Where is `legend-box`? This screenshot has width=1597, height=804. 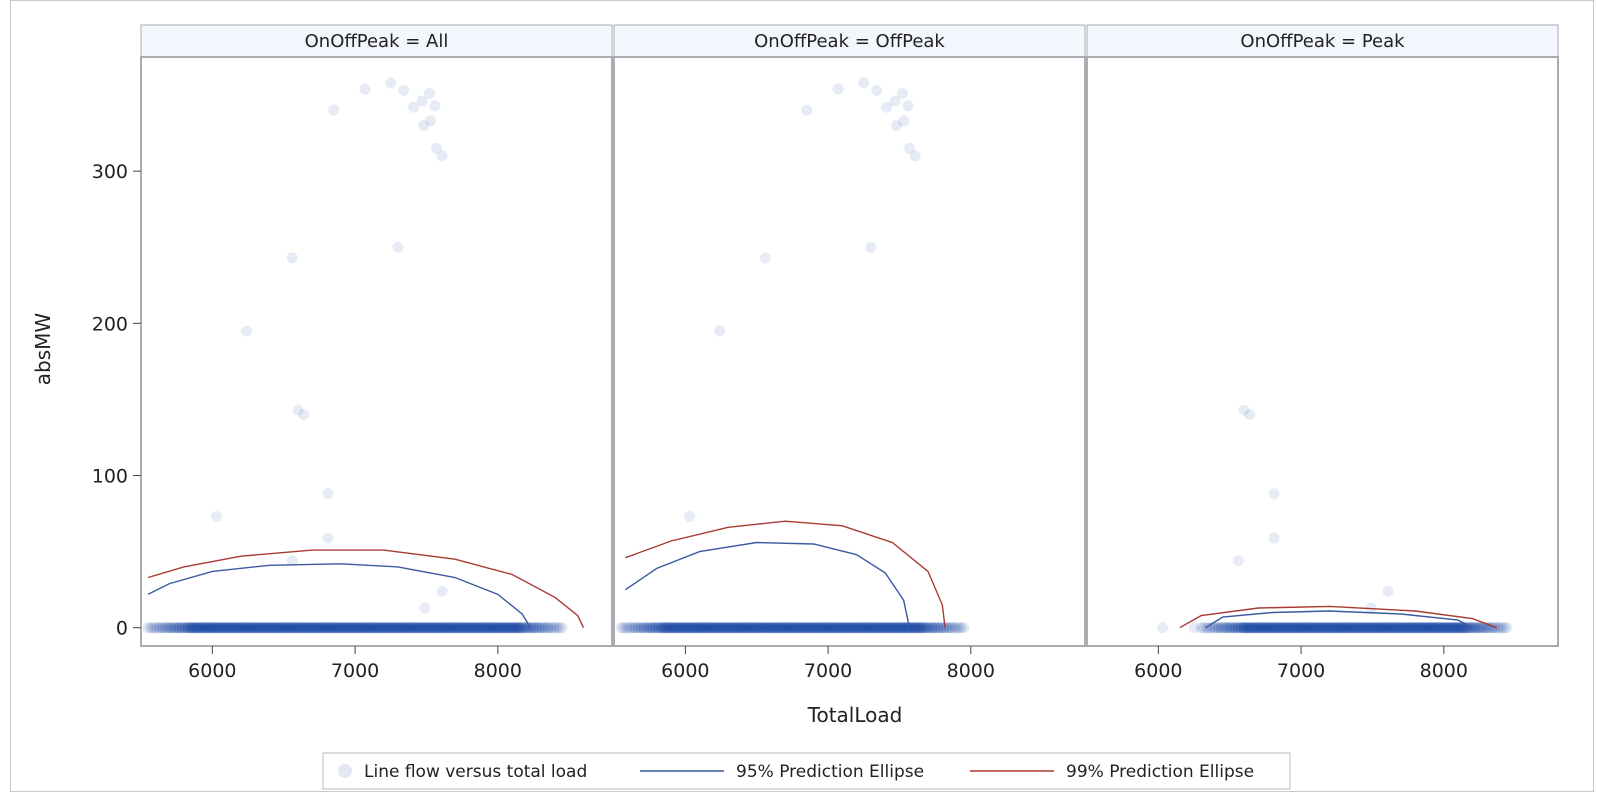 legend-box is located at coordinates (806, 771).